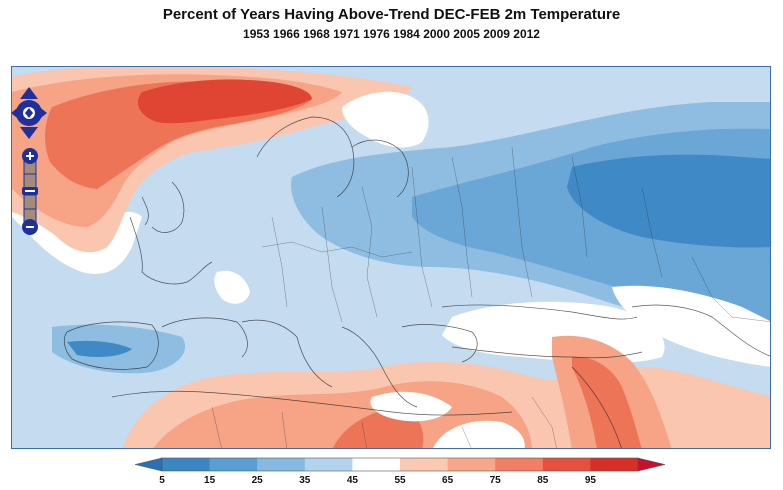 Image resolution: width=783 pixels, height=490 pixels. I want to click on colorbar-svg: 5 15 25 35 45 55 65 75 85 95, so click(400, 471).